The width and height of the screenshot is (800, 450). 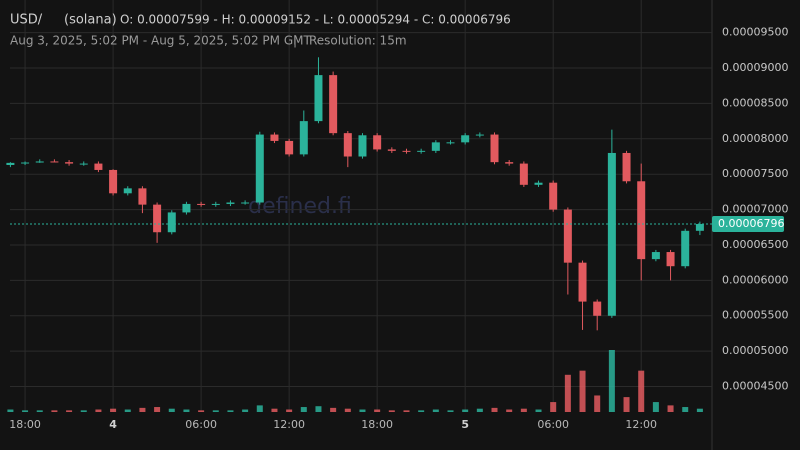 What do you see at coordinates (755, 279) in the screenshot?
I see `y-tick-label: 0.00006000` at bounding box center [755, 279].